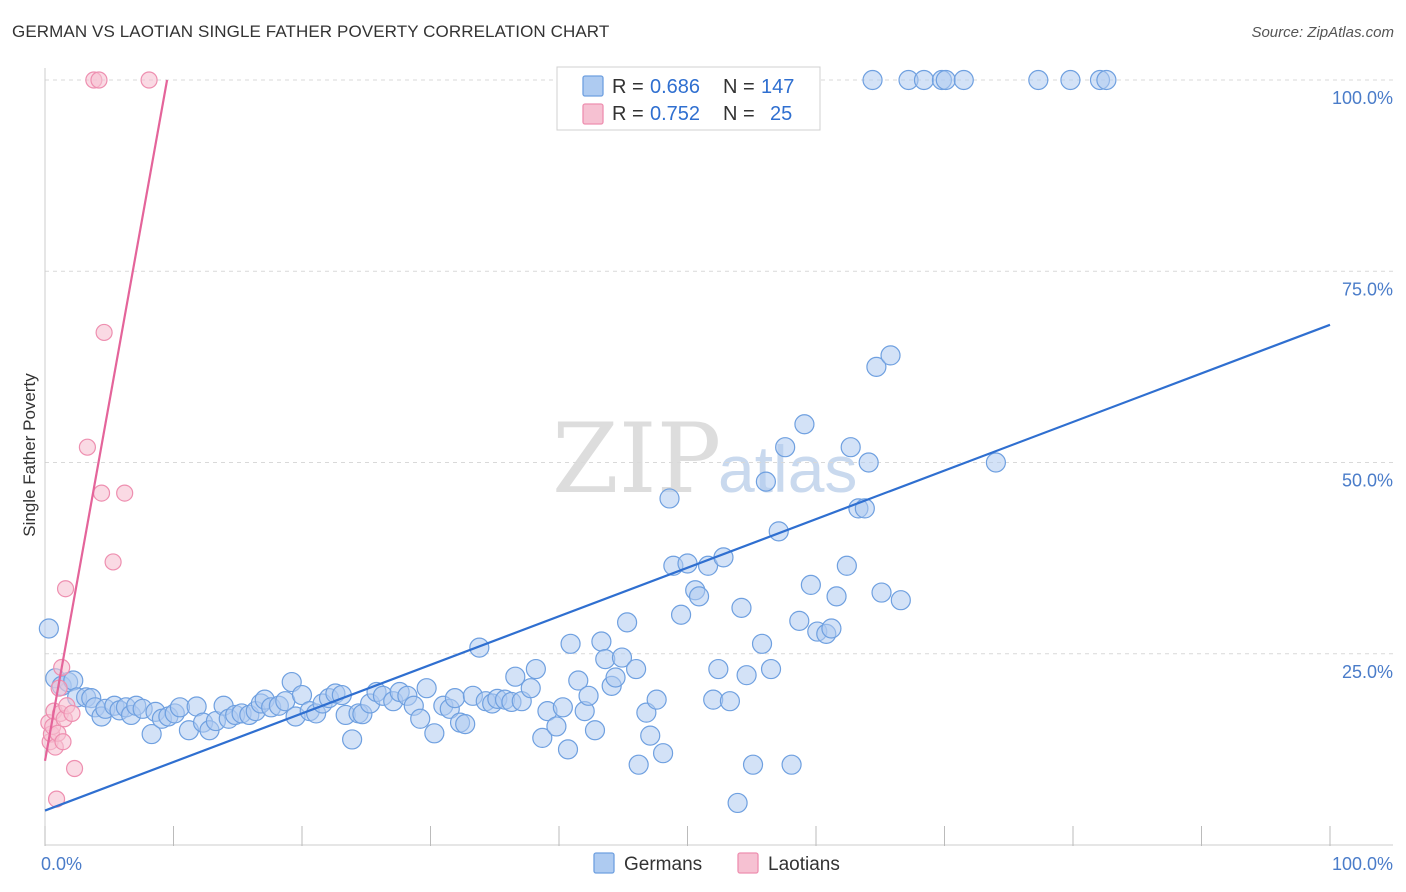 This screenshot has width=1406, height=892. I want to click on y-axis-label: Single Father Poverty, so click(29, 455).